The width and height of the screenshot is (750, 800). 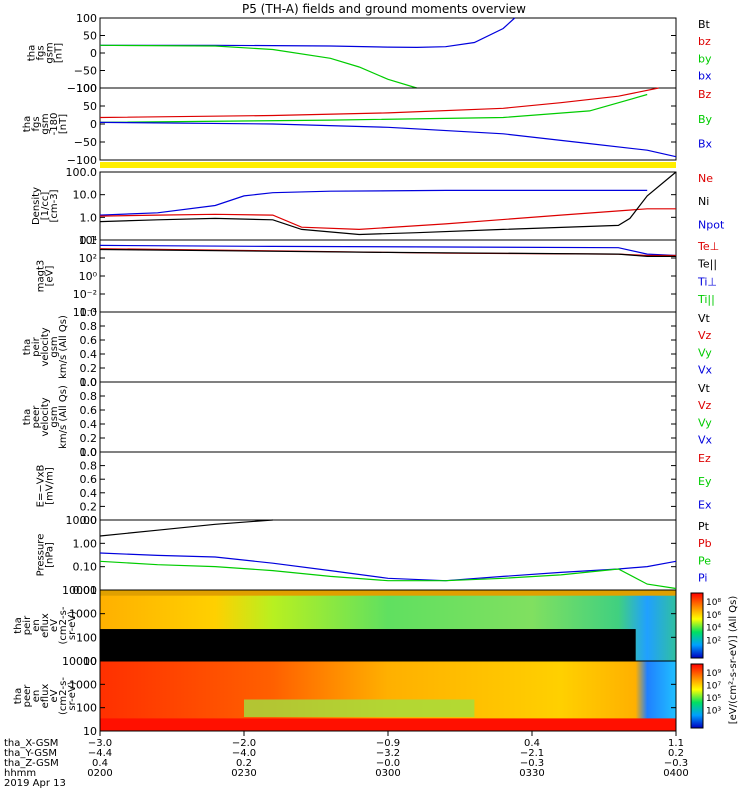 I want to click on heatmap-low-energy-void, so click(x=368, y=645).